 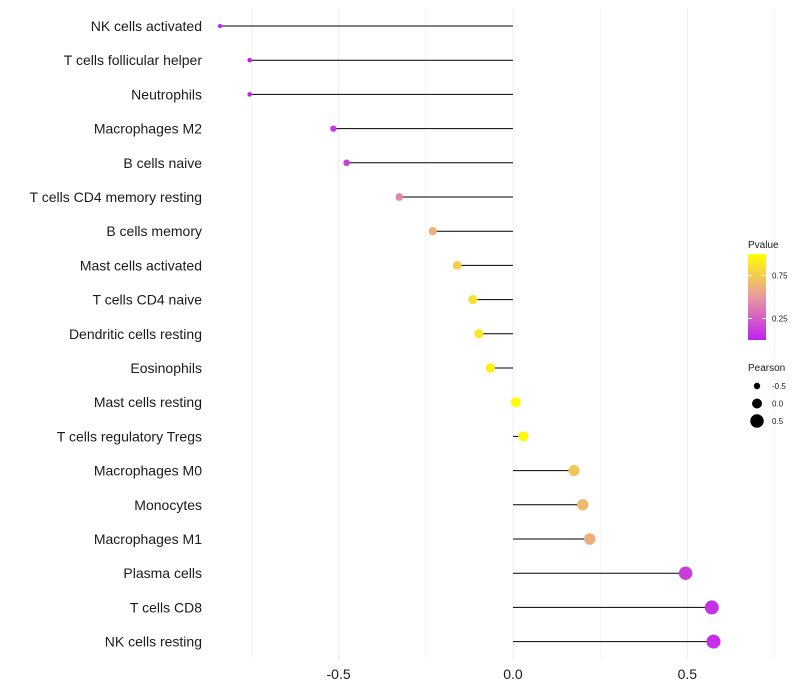 I want to click on y-category-label: Mast cells activated, so click(x=141, y=265).